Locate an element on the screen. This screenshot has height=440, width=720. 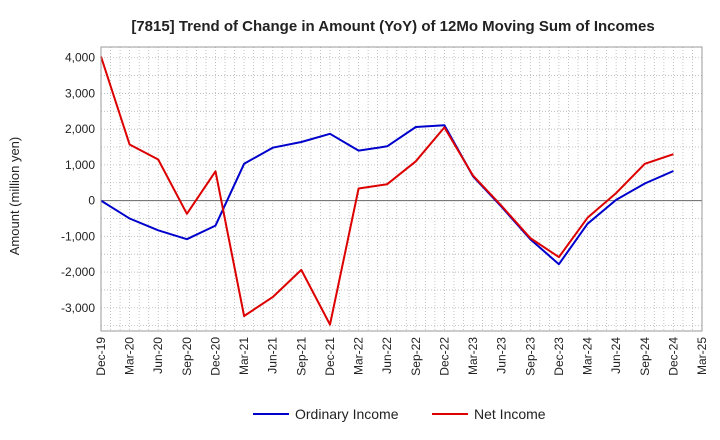
legend-label: Ordinary Income is located at coordinates (347, 414).